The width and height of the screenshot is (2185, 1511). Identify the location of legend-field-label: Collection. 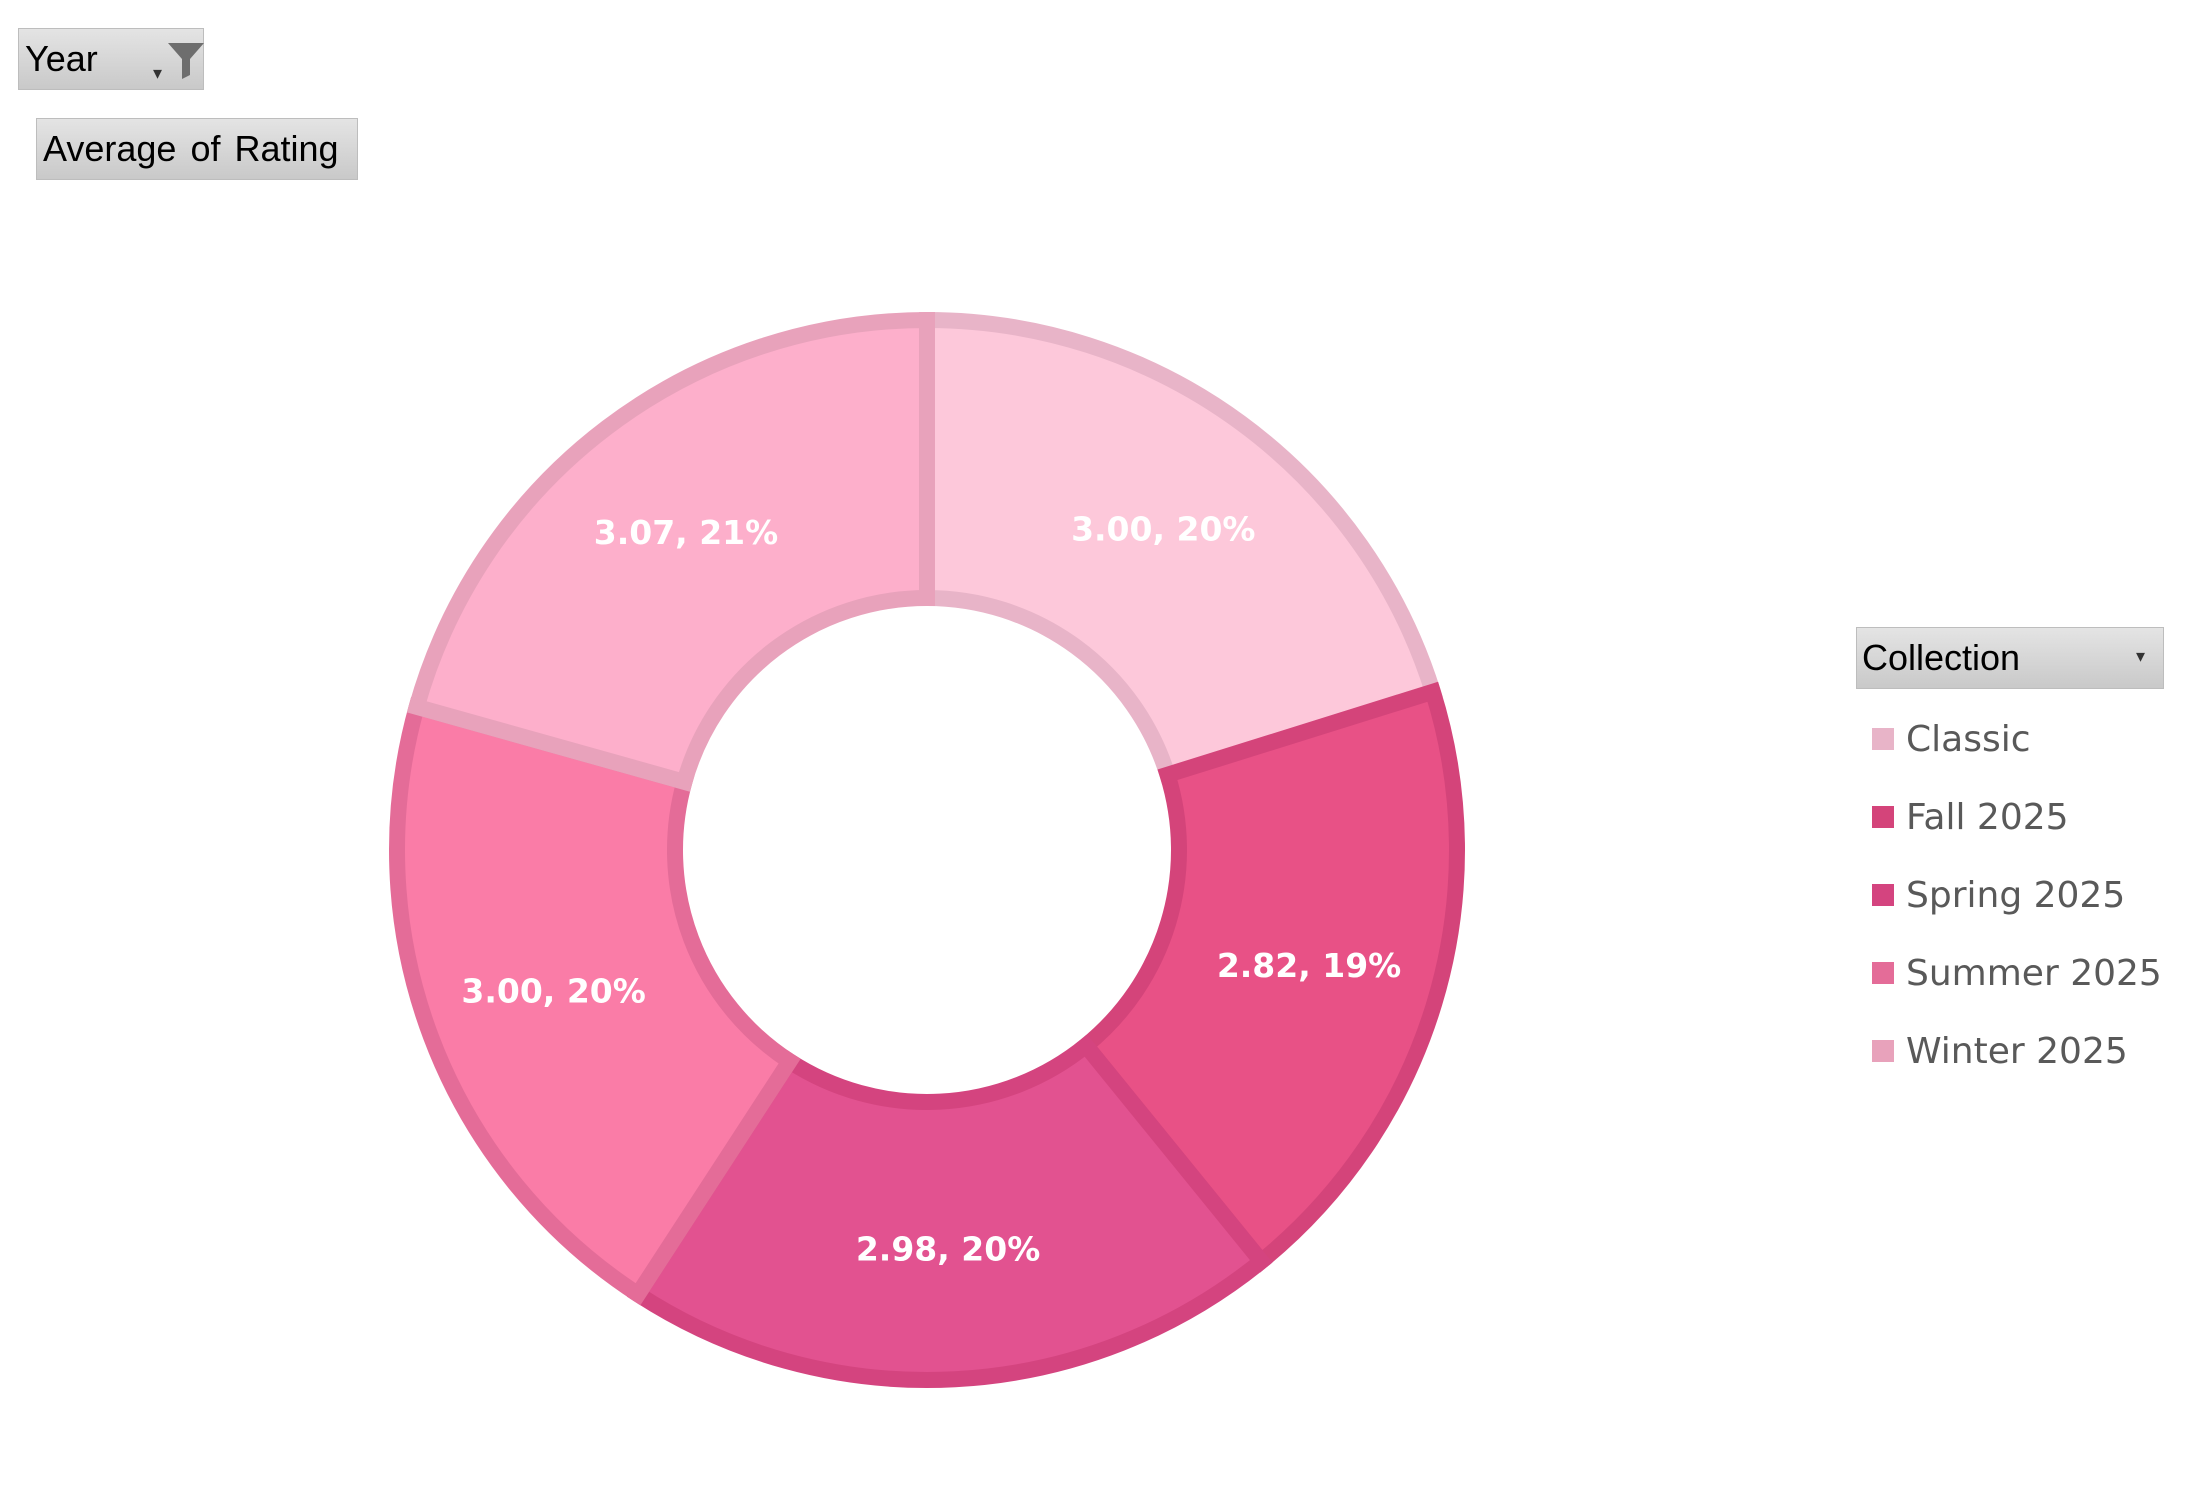
(1941, 657).